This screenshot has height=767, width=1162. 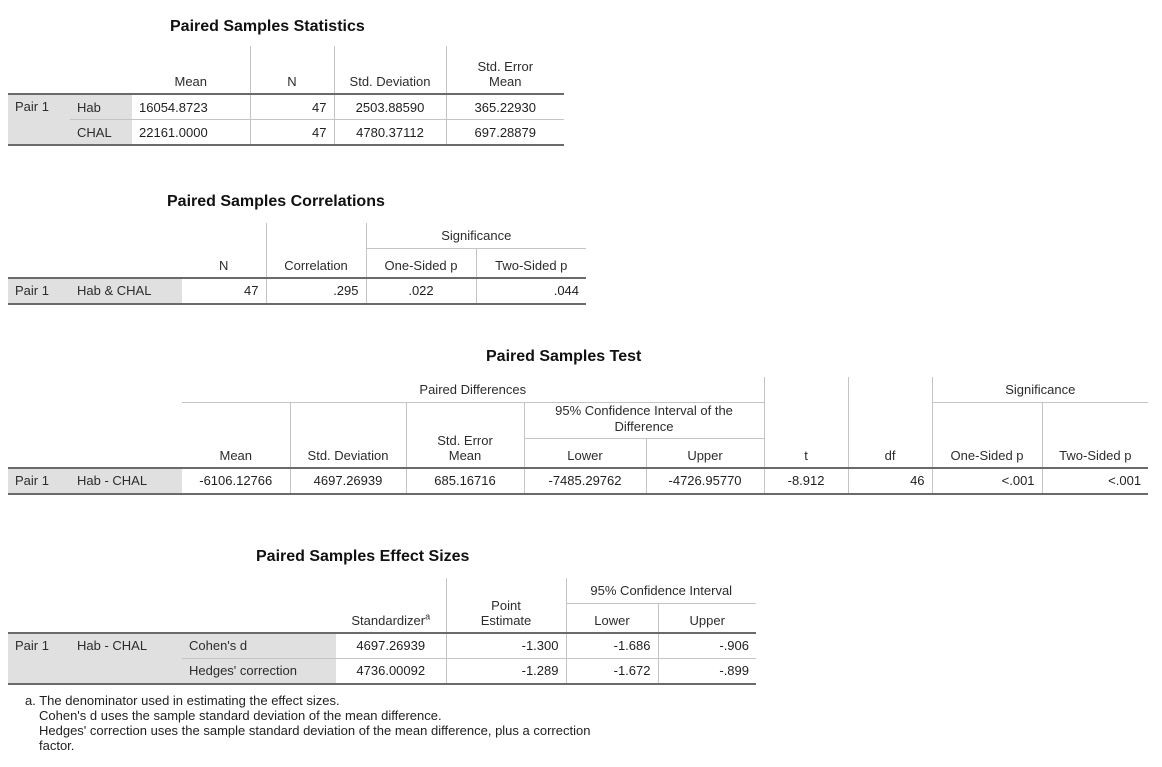 I want to click on row-label: Hedges' correction, so click(x=259, y=671).